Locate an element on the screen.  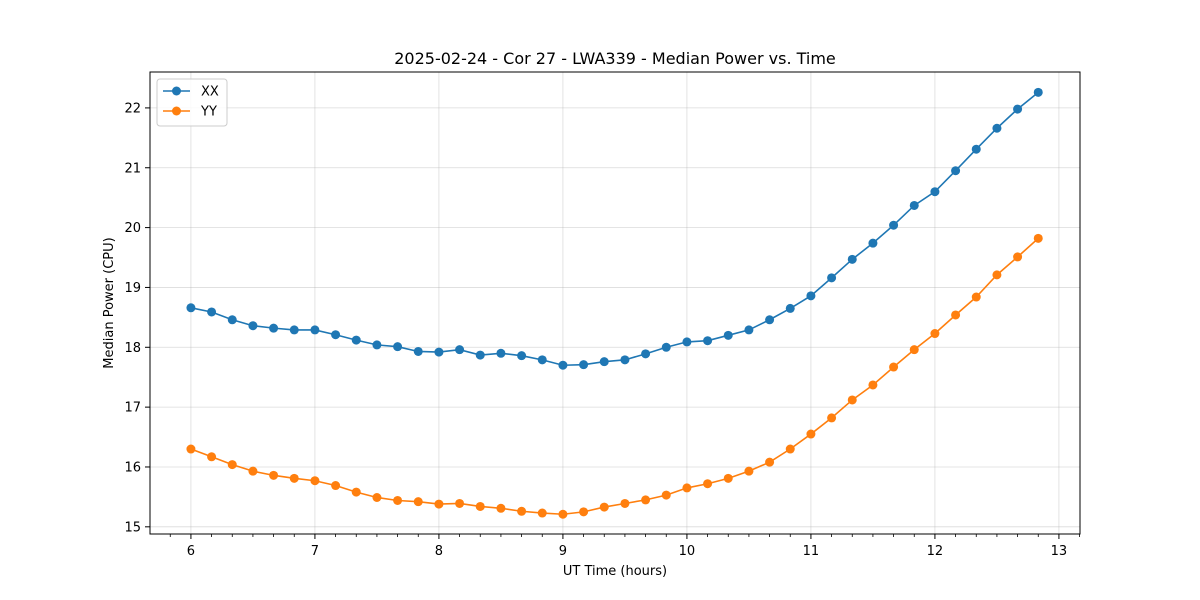
legend-item-xx: XX is located at coordinates (191, 92).